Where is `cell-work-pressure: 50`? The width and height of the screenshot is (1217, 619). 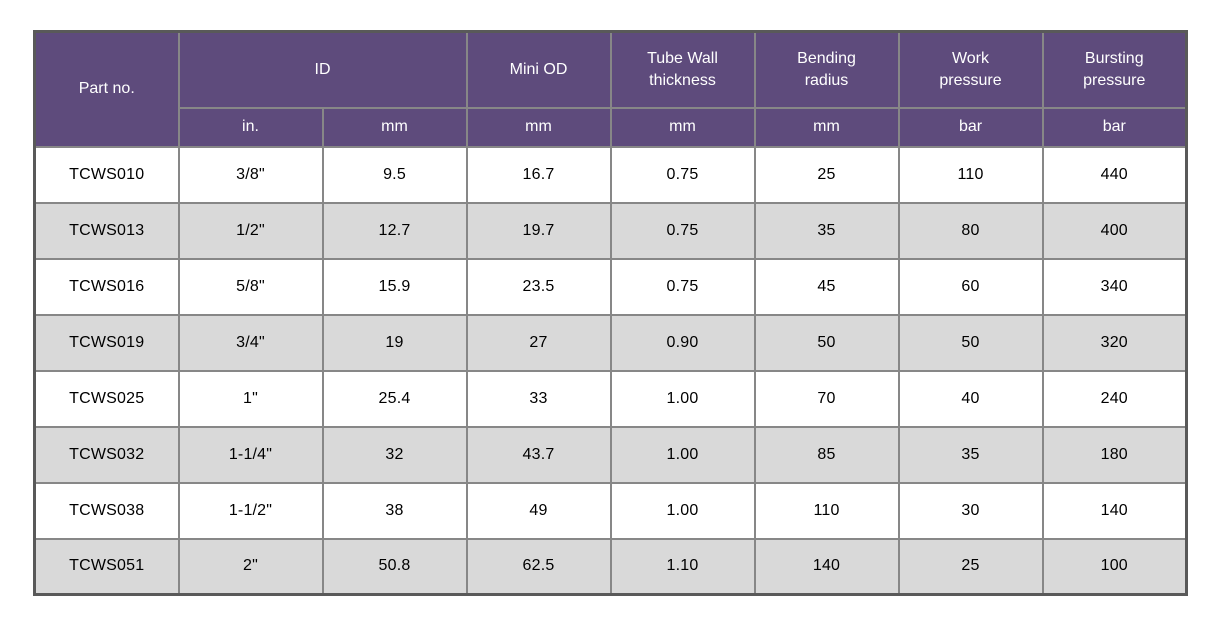
cell-work-pressure: 50 is located at coordinates (970, 342).